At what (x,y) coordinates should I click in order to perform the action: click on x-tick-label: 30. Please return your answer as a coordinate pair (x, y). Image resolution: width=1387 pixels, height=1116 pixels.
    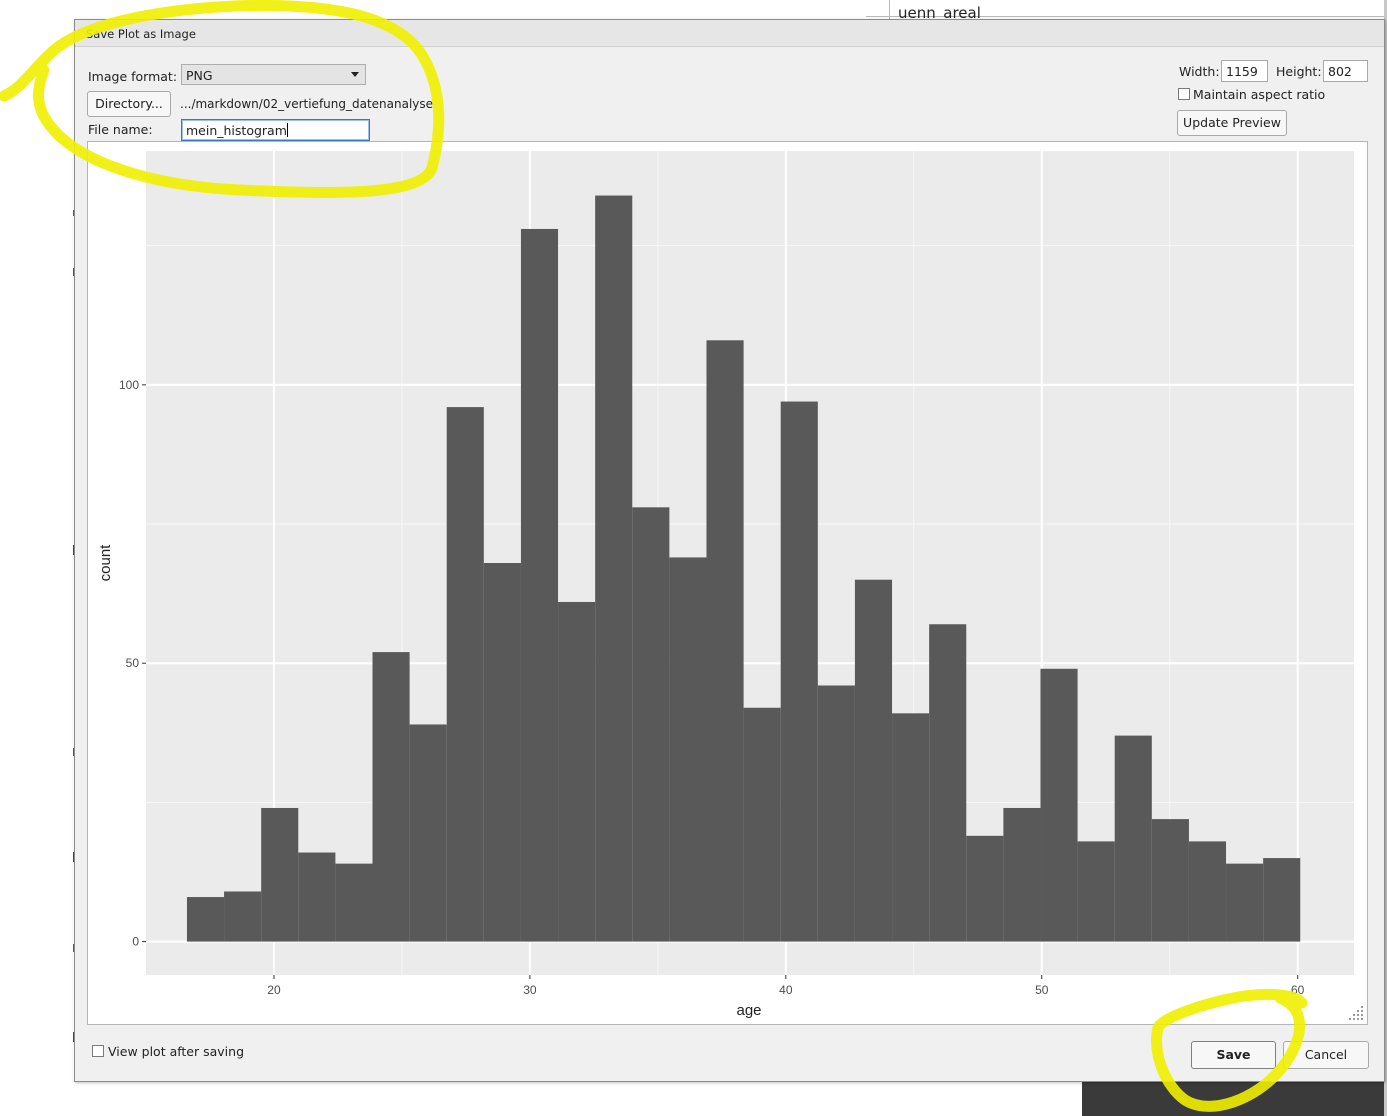
    Looking at the image, I should click on (530, 990).